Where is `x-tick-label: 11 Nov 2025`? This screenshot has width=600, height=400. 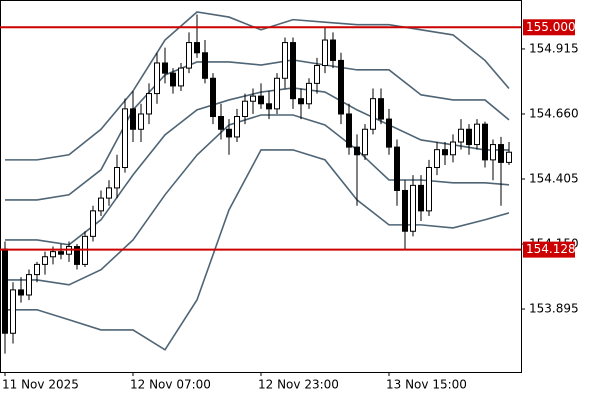
x-tick-label: 11 Nov 2025 is located at coordinates (40, 385).